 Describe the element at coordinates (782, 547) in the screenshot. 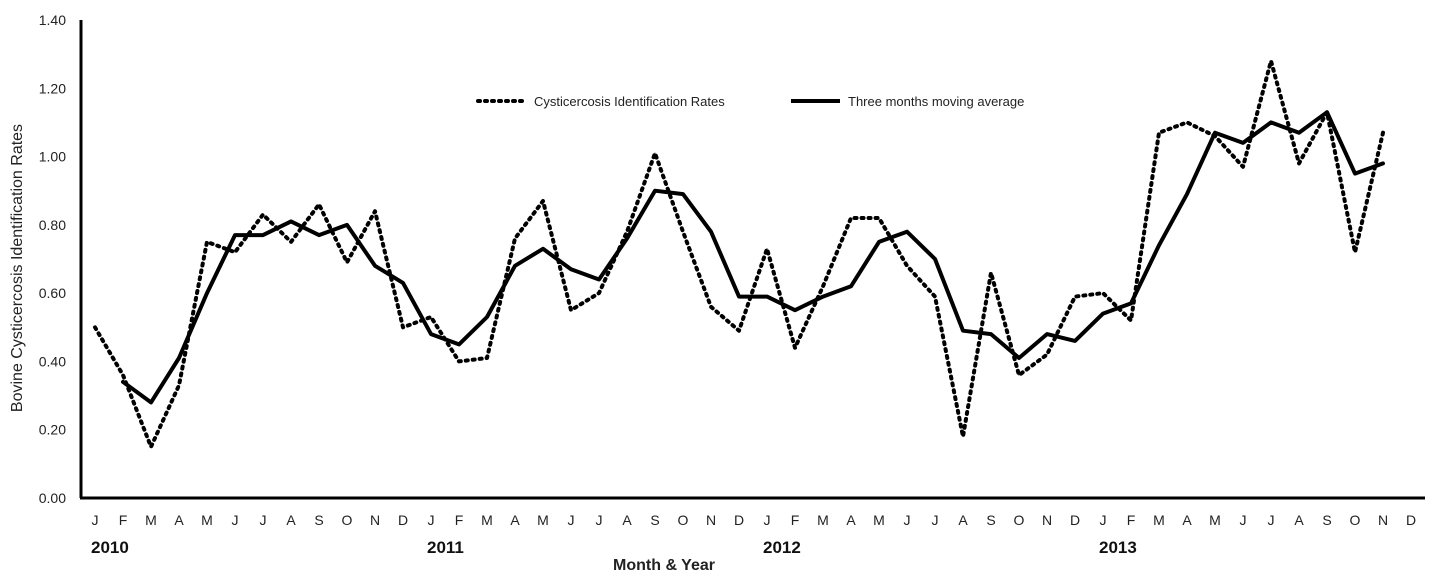

I see `year-label: 2012` at that location.